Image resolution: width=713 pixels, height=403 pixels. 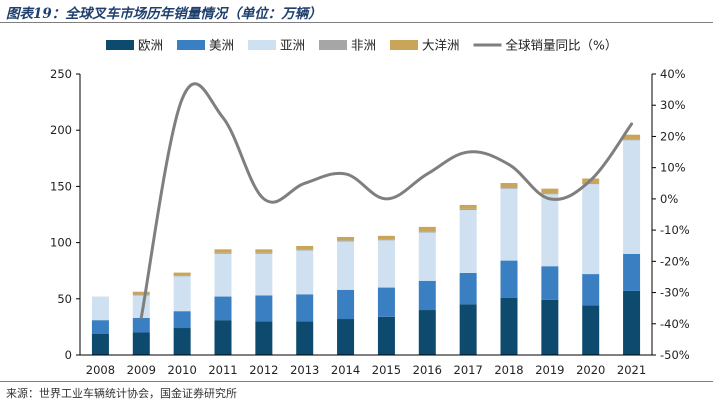 What do you see at coordinates (669, 199) in the screenshot?
I see `right-tick-label: 0%` at bounding box center [669, 199].